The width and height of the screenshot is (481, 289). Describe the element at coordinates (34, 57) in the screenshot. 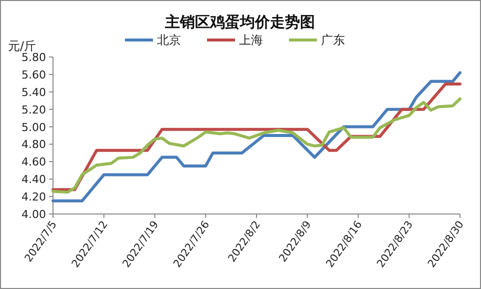

I see `y-tick-label: 5.80` at that location.